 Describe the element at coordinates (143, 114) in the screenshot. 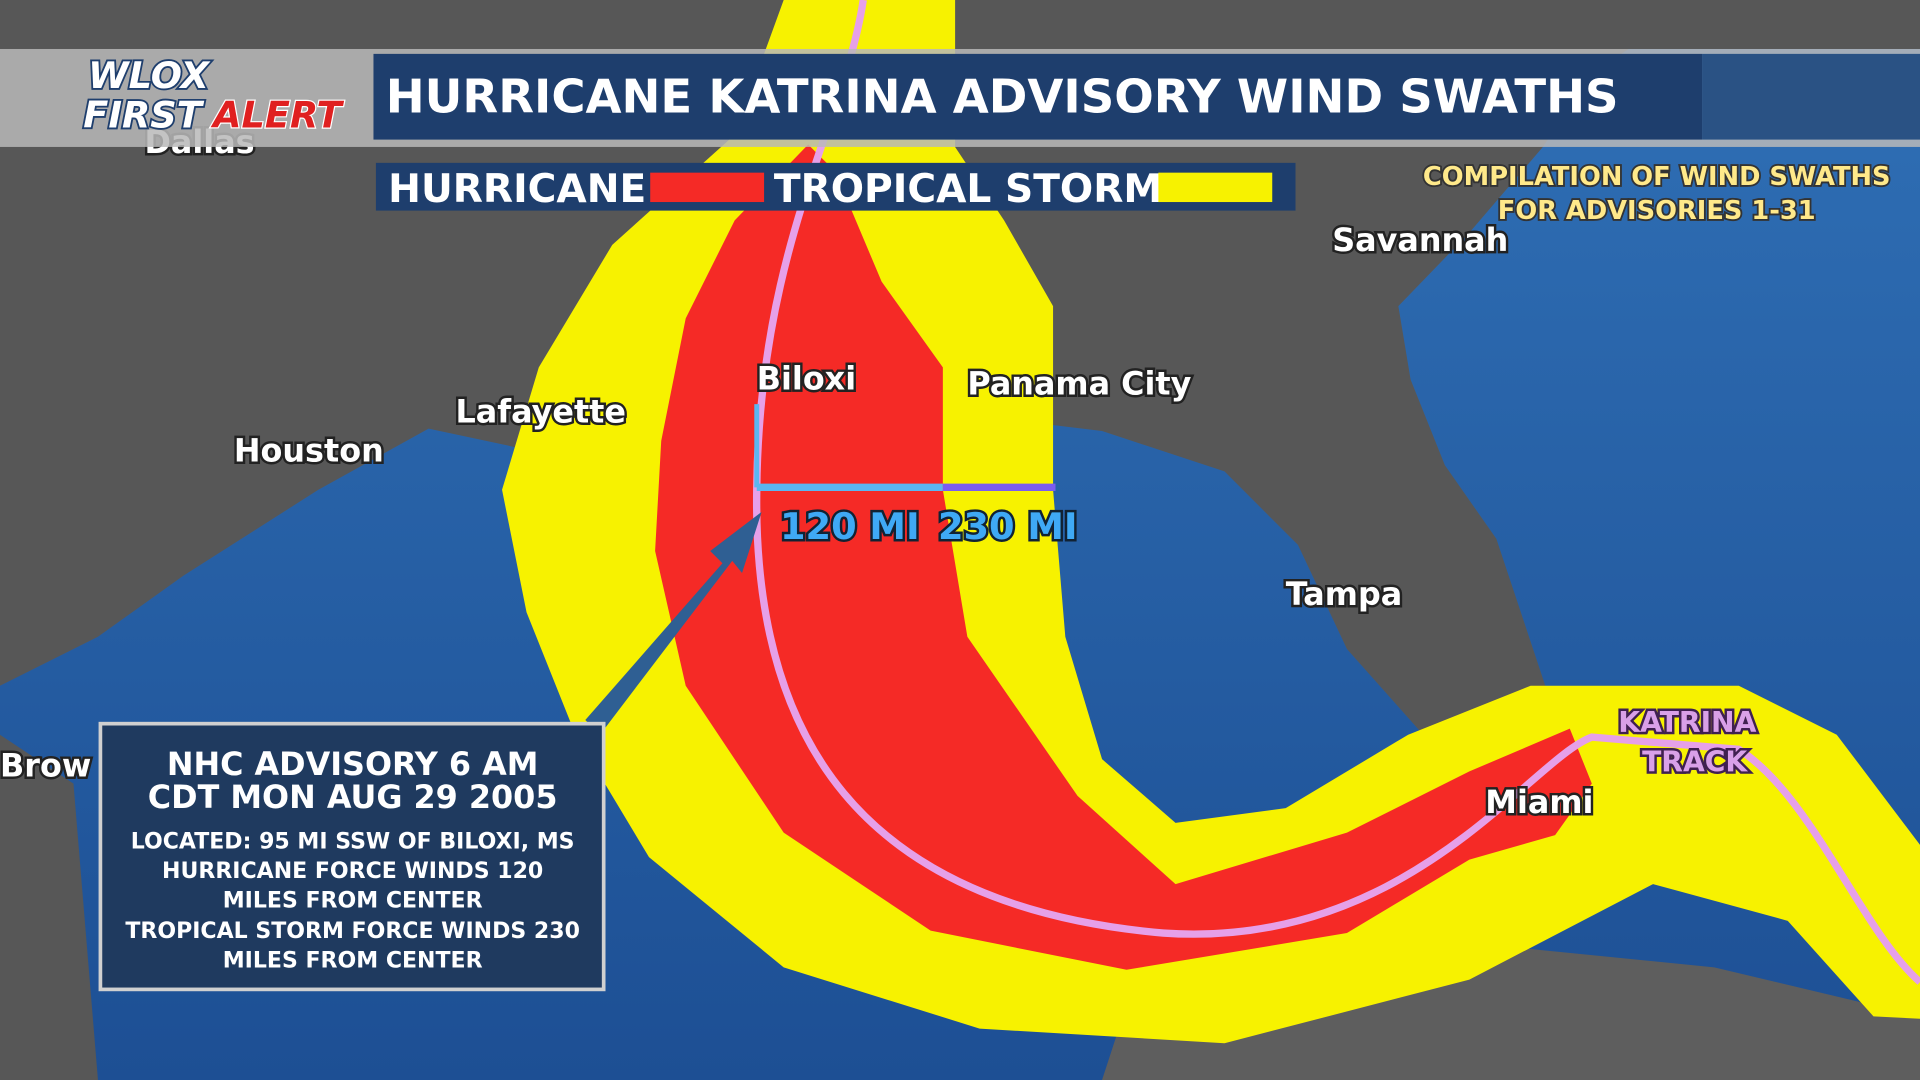

I see `logo-first: FIRST` at that location.